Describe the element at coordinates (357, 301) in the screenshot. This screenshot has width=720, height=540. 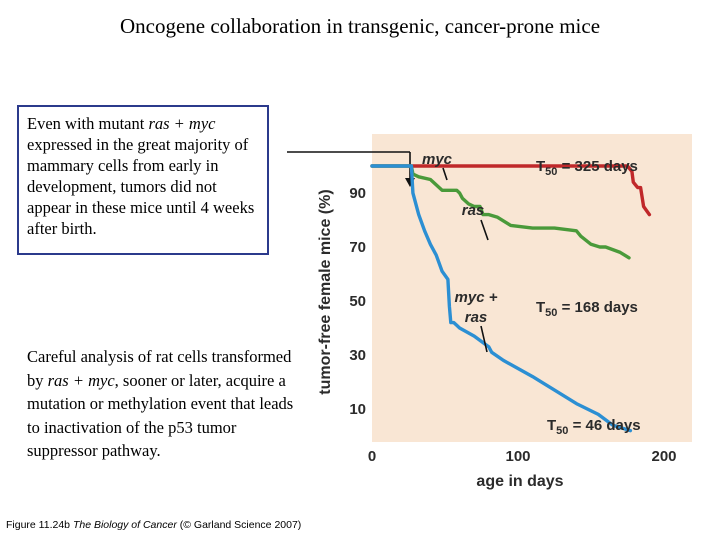
I see `y-tick-label-50: 50` at that location.